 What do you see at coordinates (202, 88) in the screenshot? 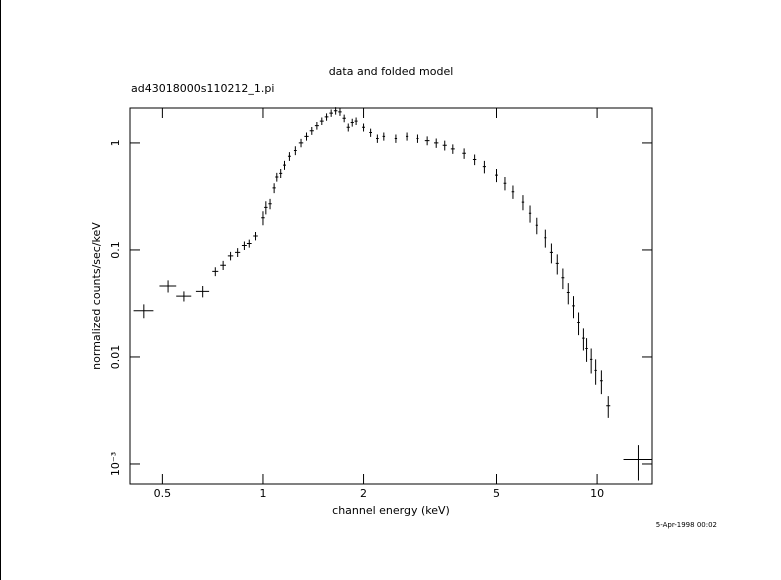
I see `chart-subtitle: ad43018000s110212_1.pi` at bounding box center [202, 88].